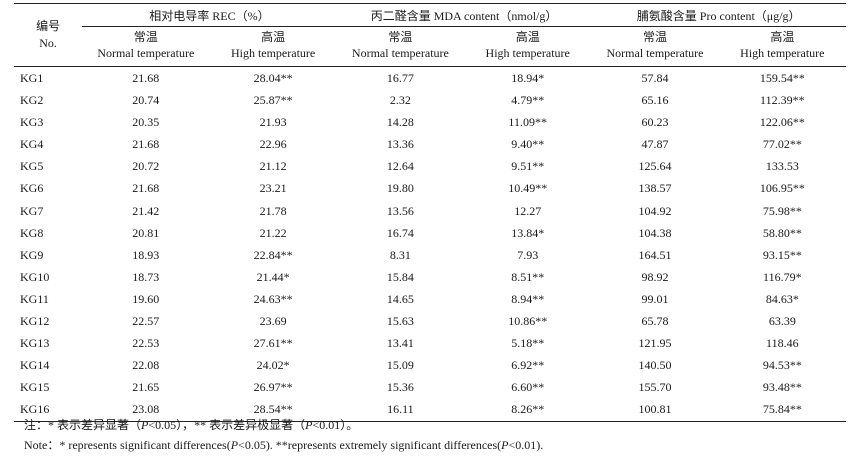  What do you see at coordinates (528, 100) in the screenshot?
I see `mda-high-cell: 4.79**` at bounding box center [528, 100].